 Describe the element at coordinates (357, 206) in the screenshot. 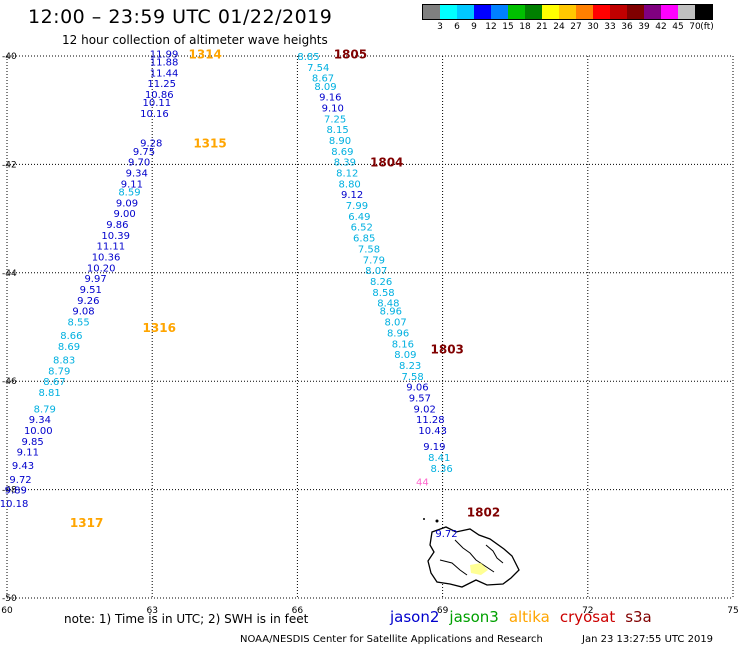

I see `swh-value: 7.99` at that location.